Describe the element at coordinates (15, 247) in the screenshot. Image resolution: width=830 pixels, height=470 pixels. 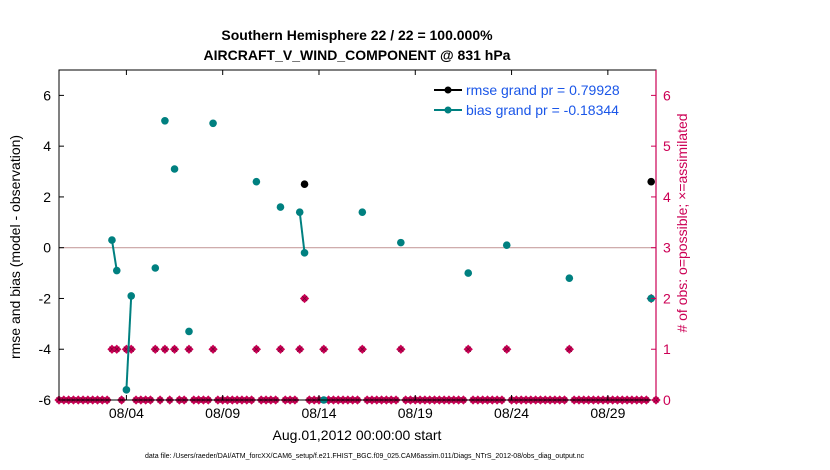
I see `y-axis-left-label: rmse and bias (model - observation)` at that location.